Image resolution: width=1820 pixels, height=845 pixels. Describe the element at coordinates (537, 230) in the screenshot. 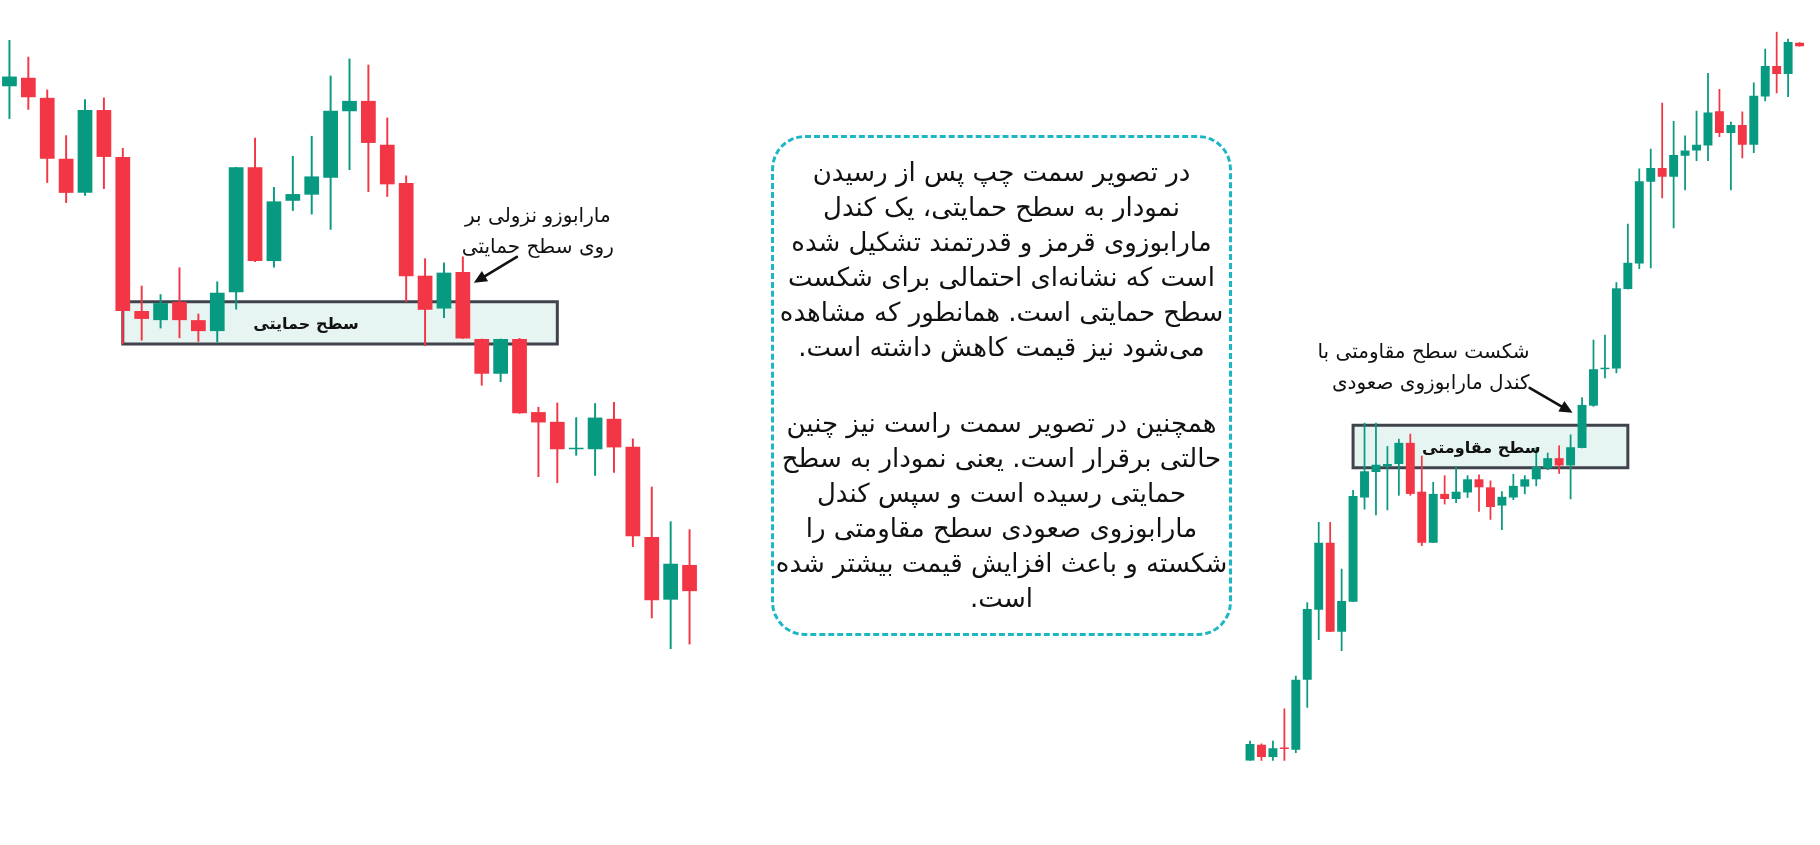

I see `annotation: مارابوزو نزولی بر روی سطح حمایتی` at that location.